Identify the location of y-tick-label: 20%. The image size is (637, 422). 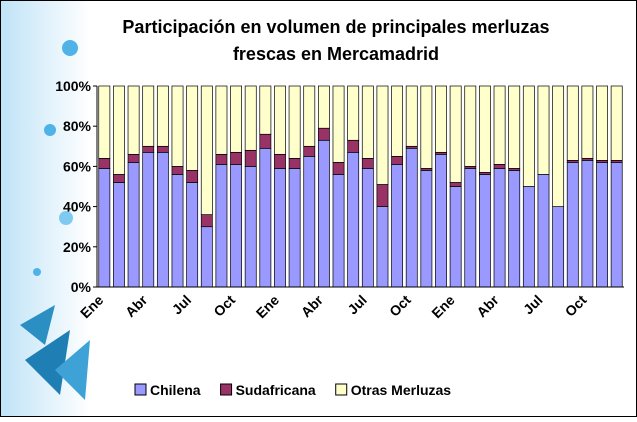
(77, 247).